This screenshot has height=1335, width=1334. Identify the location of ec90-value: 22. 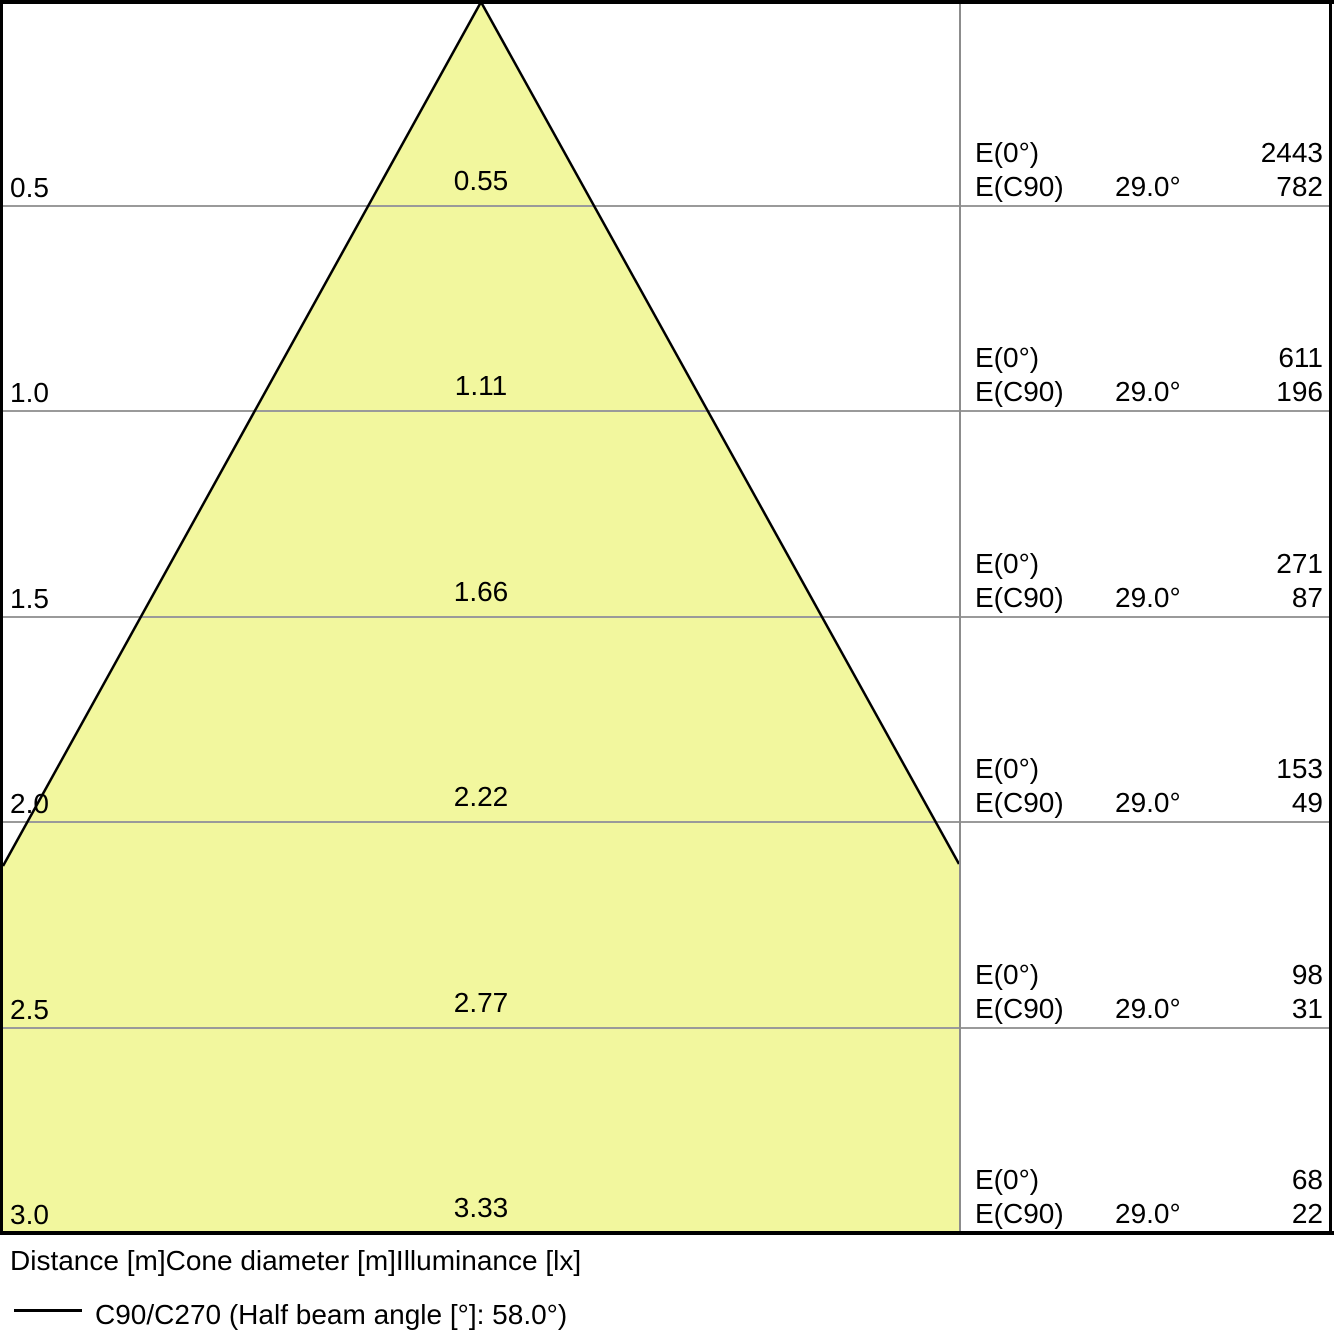
(1307, 1213).